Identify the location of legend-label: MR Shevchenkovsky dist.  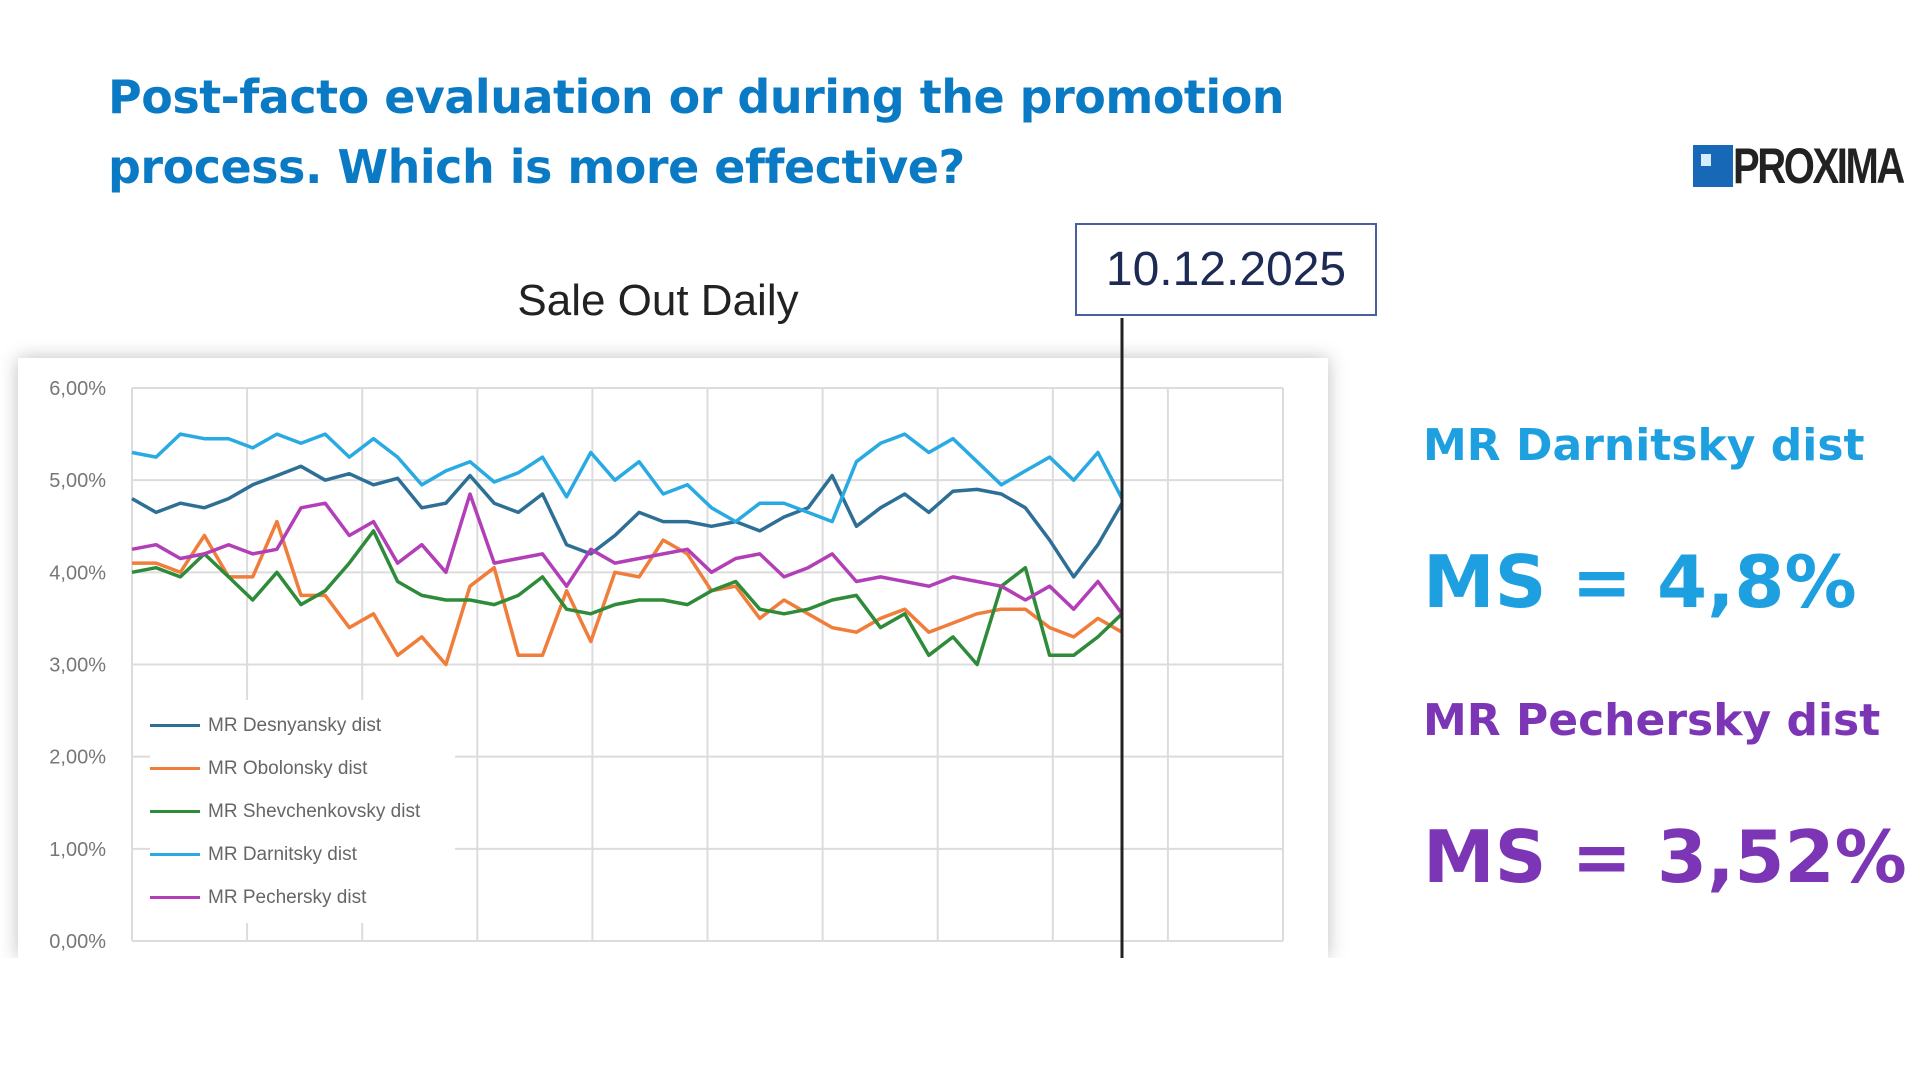
(314, 811).